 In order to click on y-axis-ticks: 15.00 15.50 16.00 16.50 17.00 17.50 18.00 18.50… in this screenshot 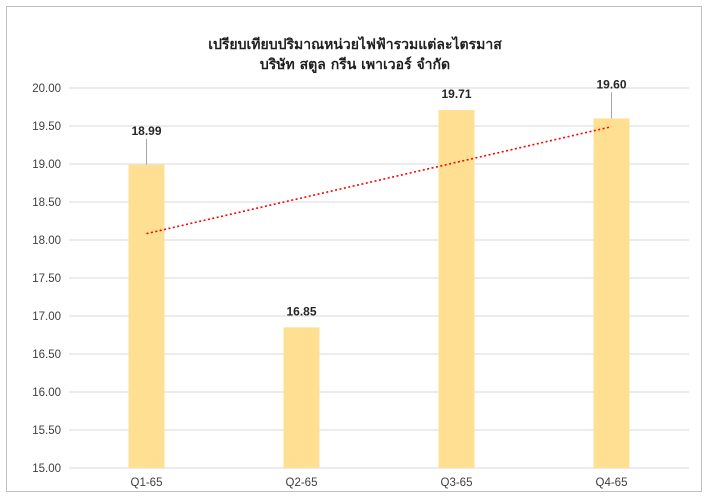, I will do `click(46, 279)`.